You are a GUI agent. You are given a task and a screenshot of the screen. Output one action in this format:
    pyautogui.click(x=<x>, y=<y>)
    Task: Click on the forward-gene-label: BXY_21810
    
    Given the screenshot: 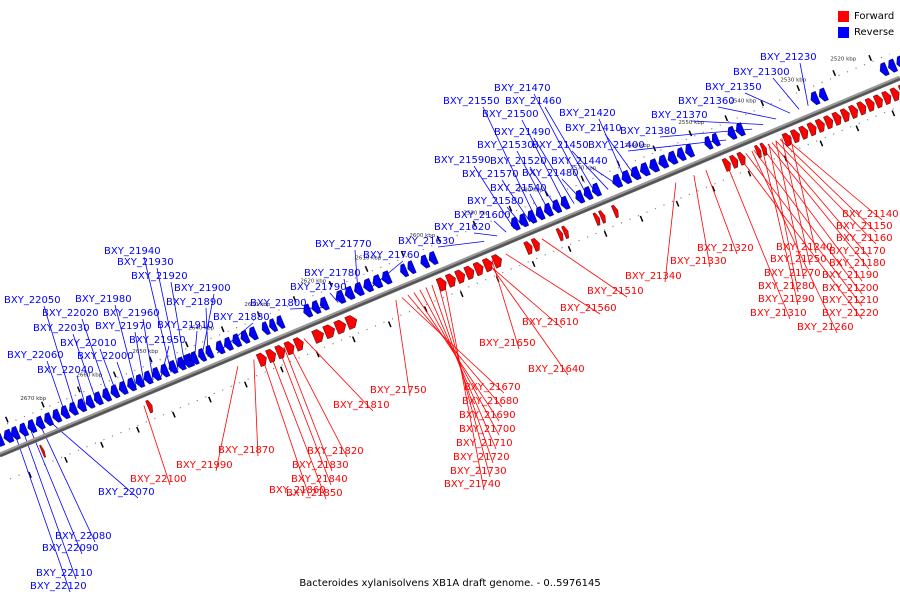 What is the action you would take?
    pyautogui.click(x=361, y=405)
    